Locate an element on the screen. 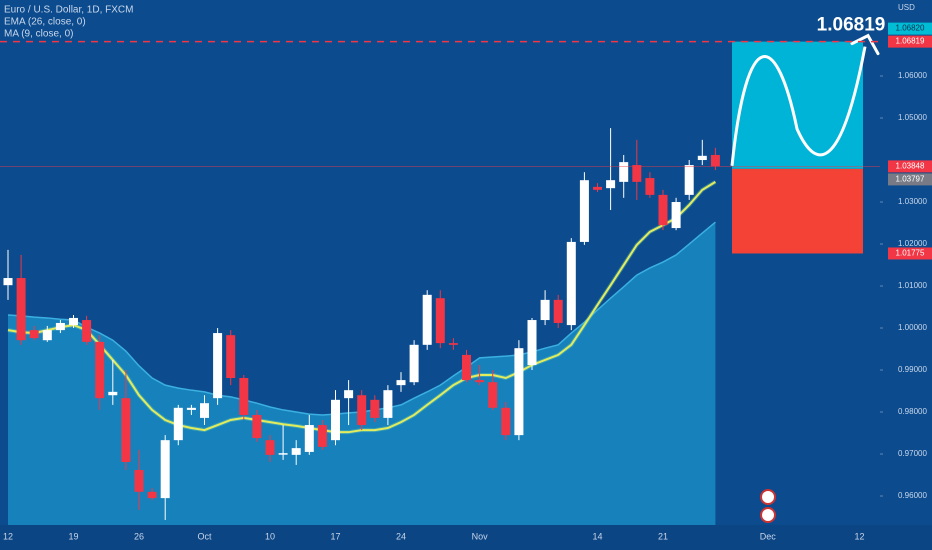 The width and height of the screenshot is (932, 550). target-zone is located at coordinates (797, 105).